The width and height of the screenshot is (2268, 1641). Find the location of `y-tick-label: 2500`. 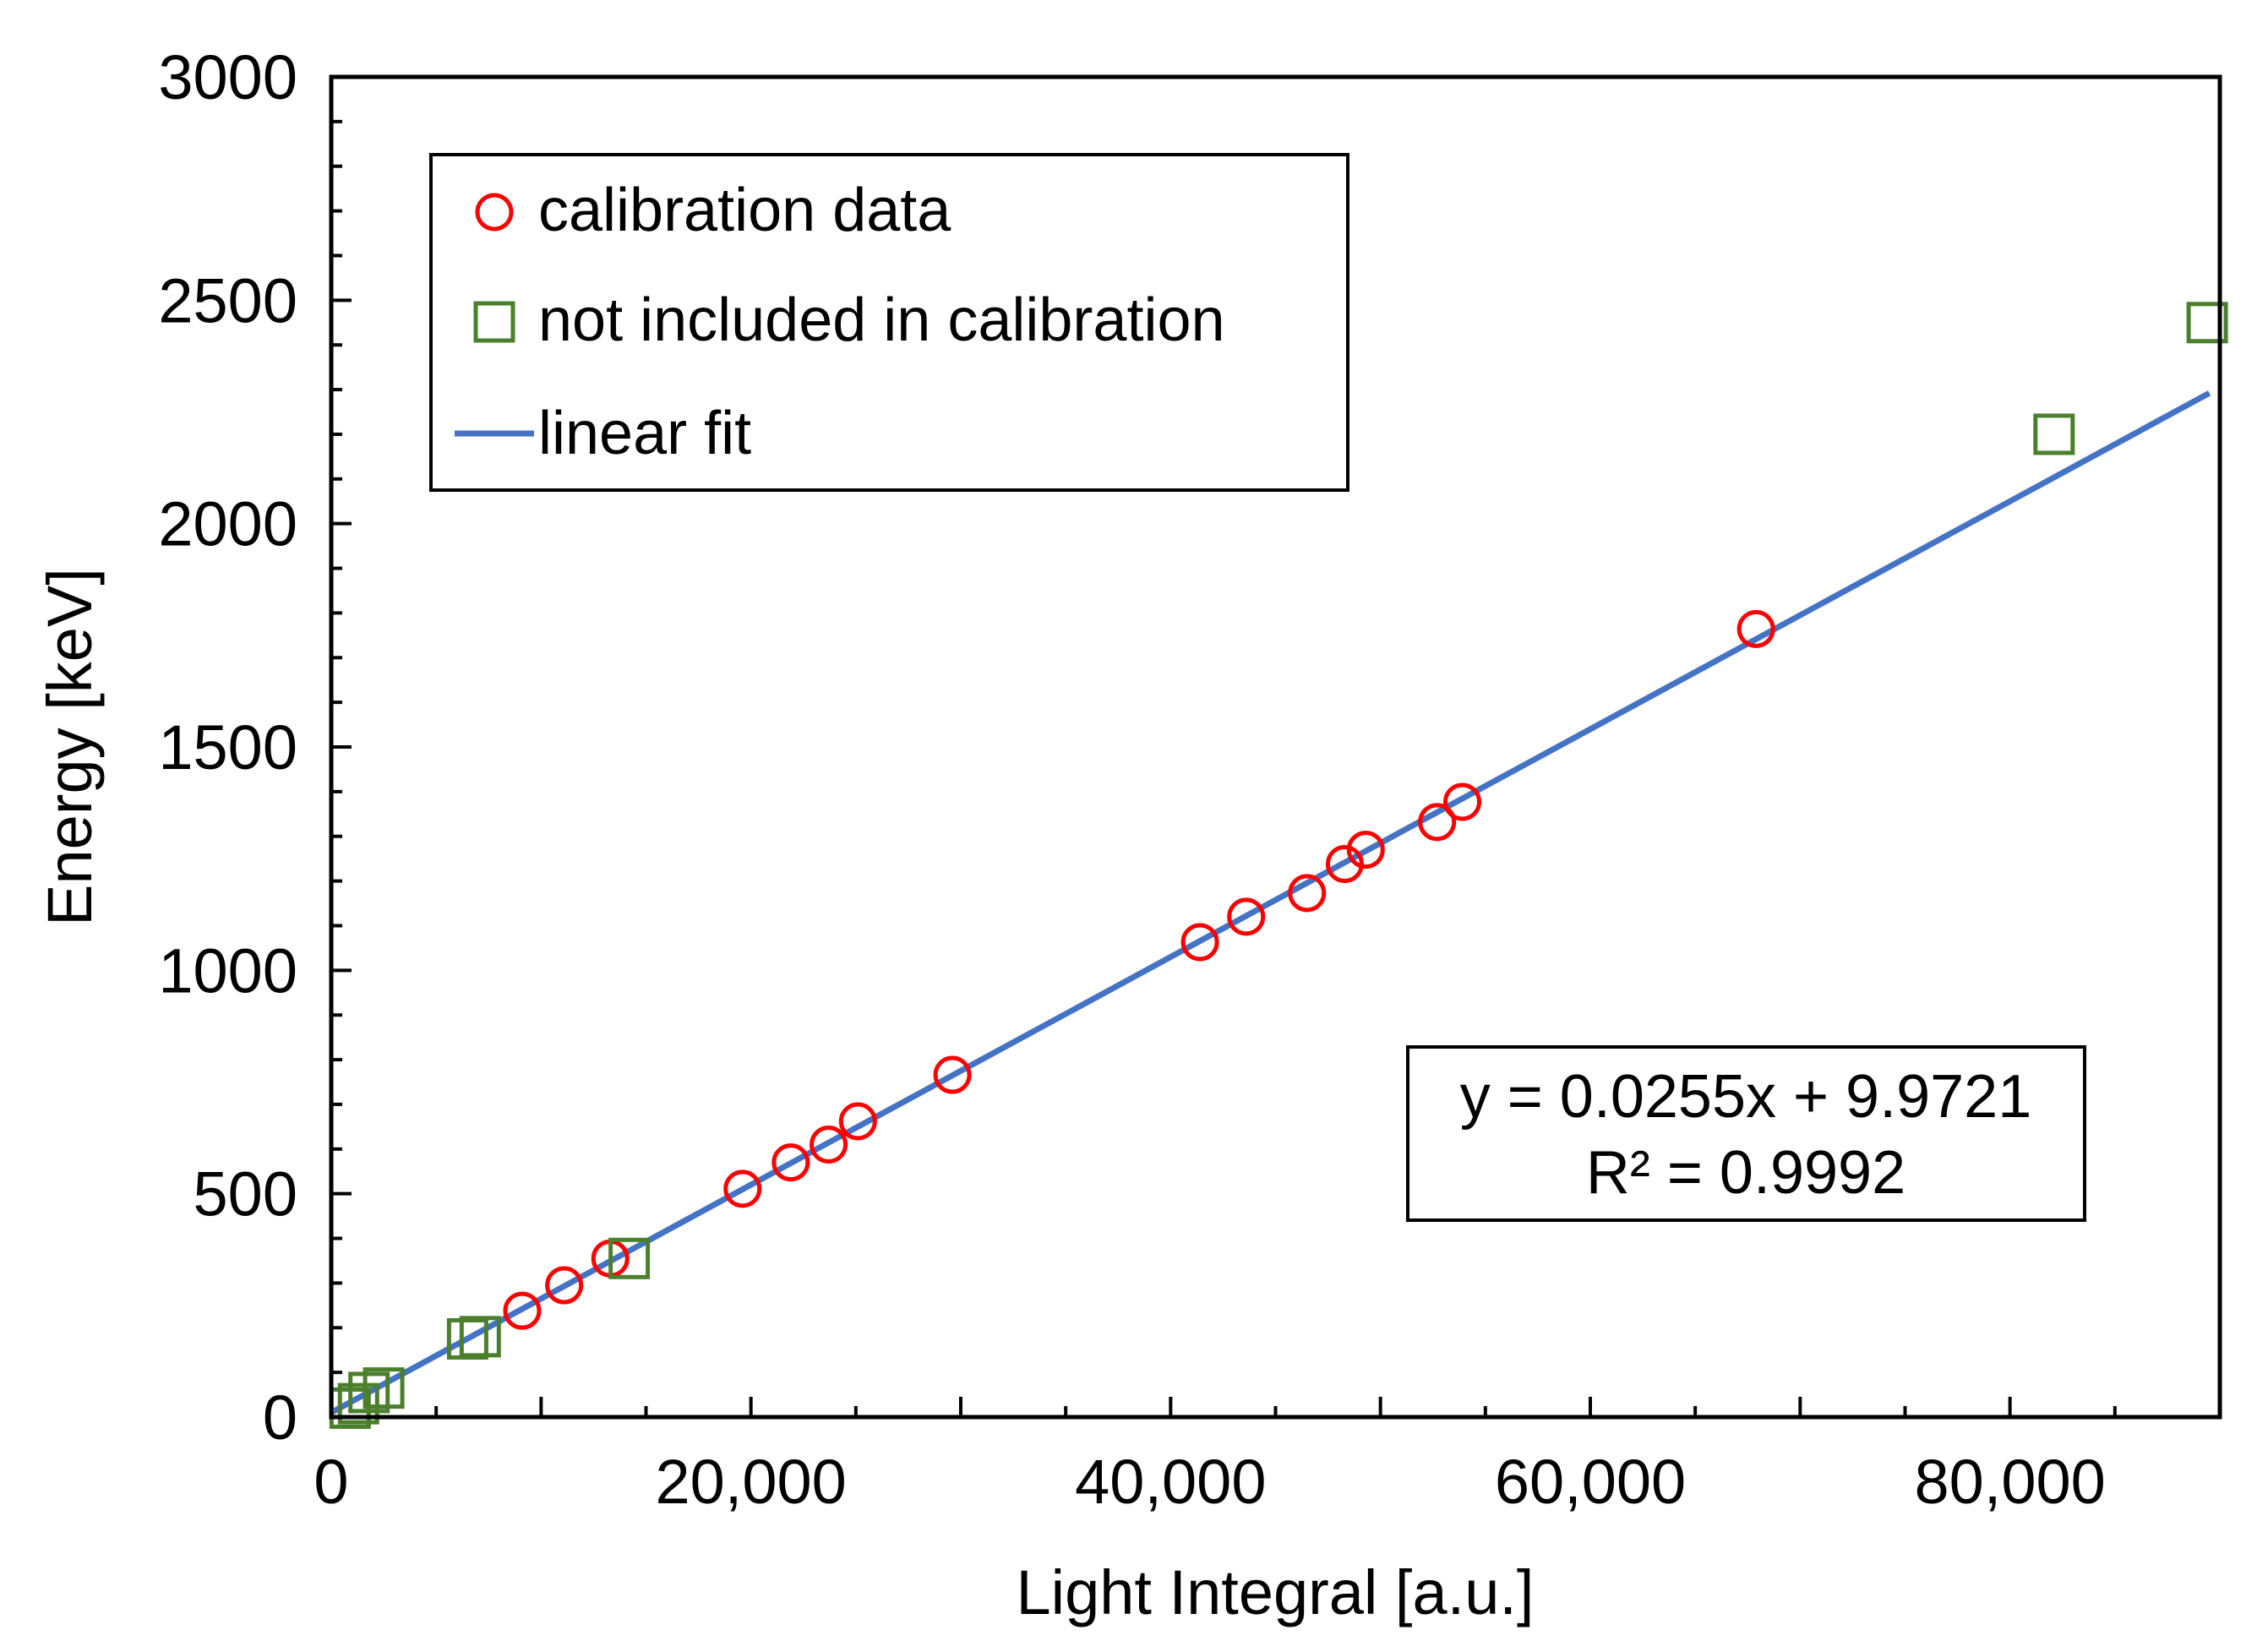

y-tick-label: 2500 is located at coordinates (227, 300).